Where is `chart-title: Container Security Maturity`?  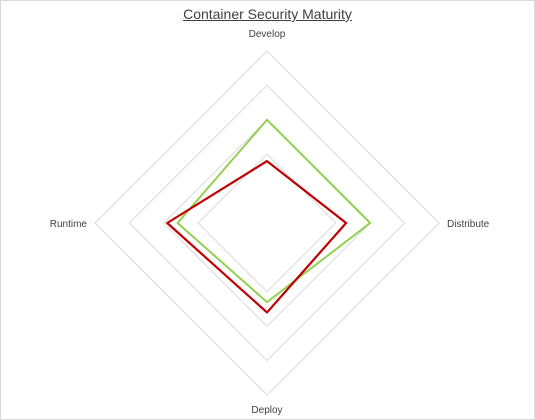
chart-title: Container Security Maturity is located at coordinates (267, 14).